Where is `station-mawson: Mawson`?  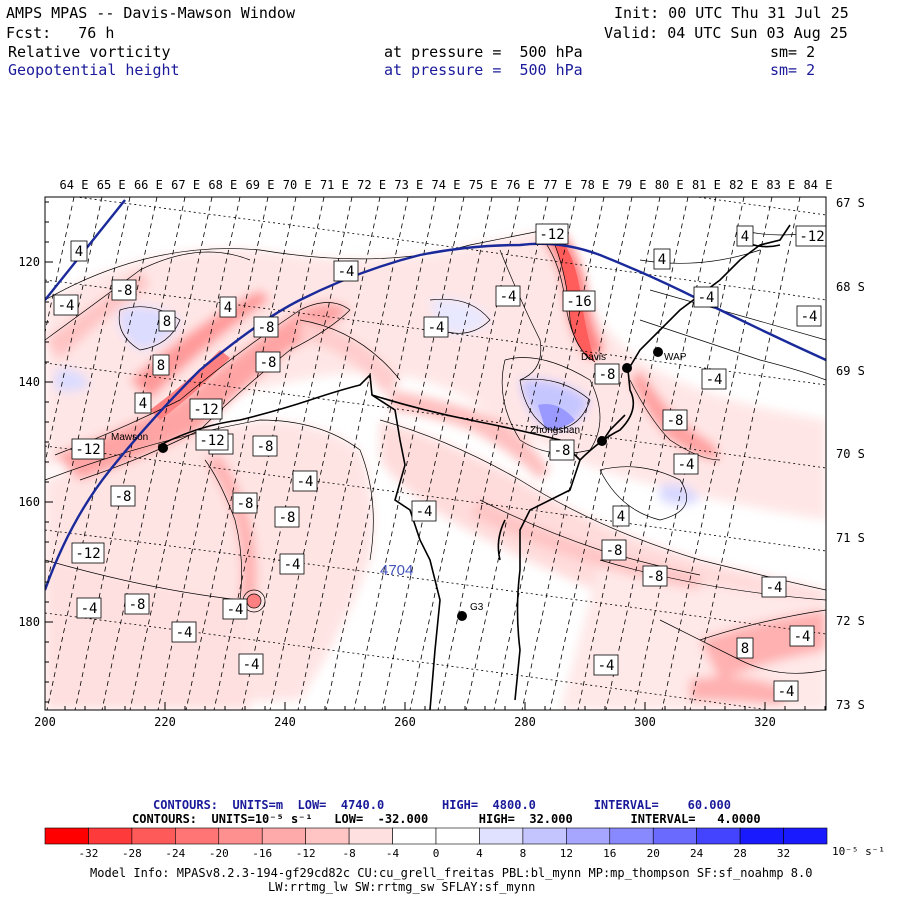
station-mawson: Mawson is located at coordinates (139, 442).